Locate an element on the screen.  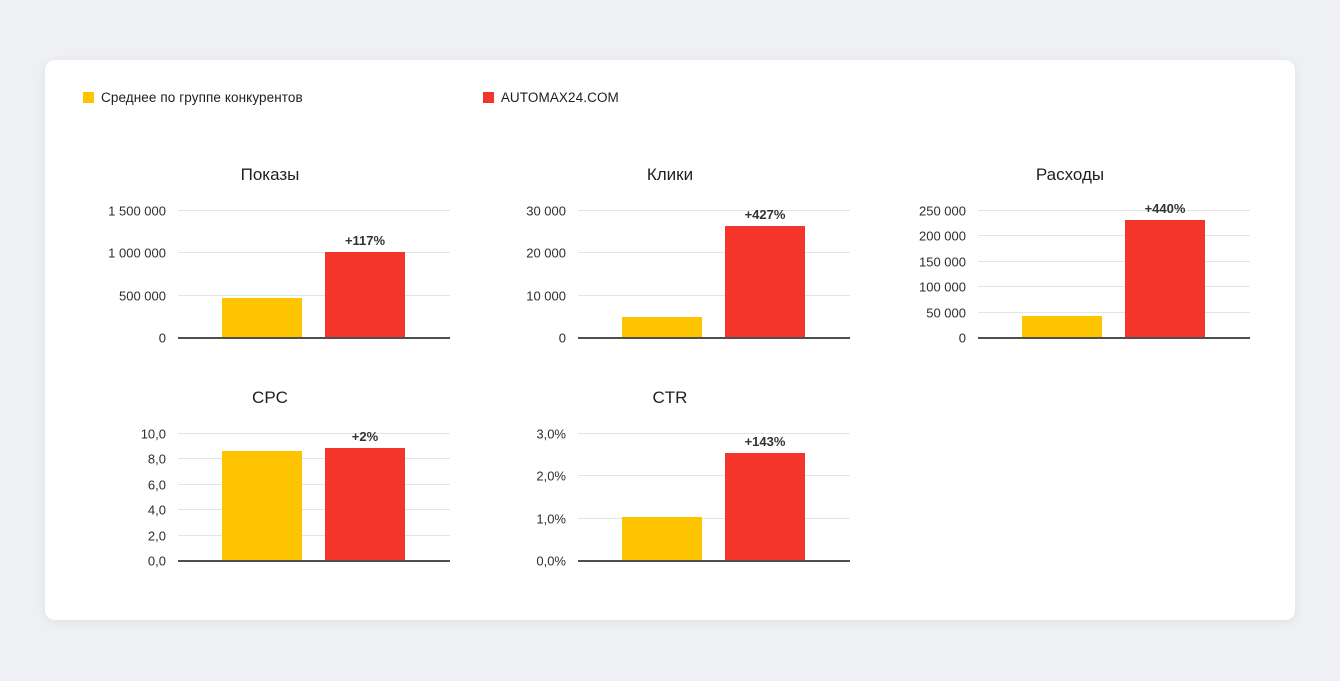
chart-plot: 0 50 000 100 000 150 000 200 000 250 000 +440% is located at coordinates (1070, 273).